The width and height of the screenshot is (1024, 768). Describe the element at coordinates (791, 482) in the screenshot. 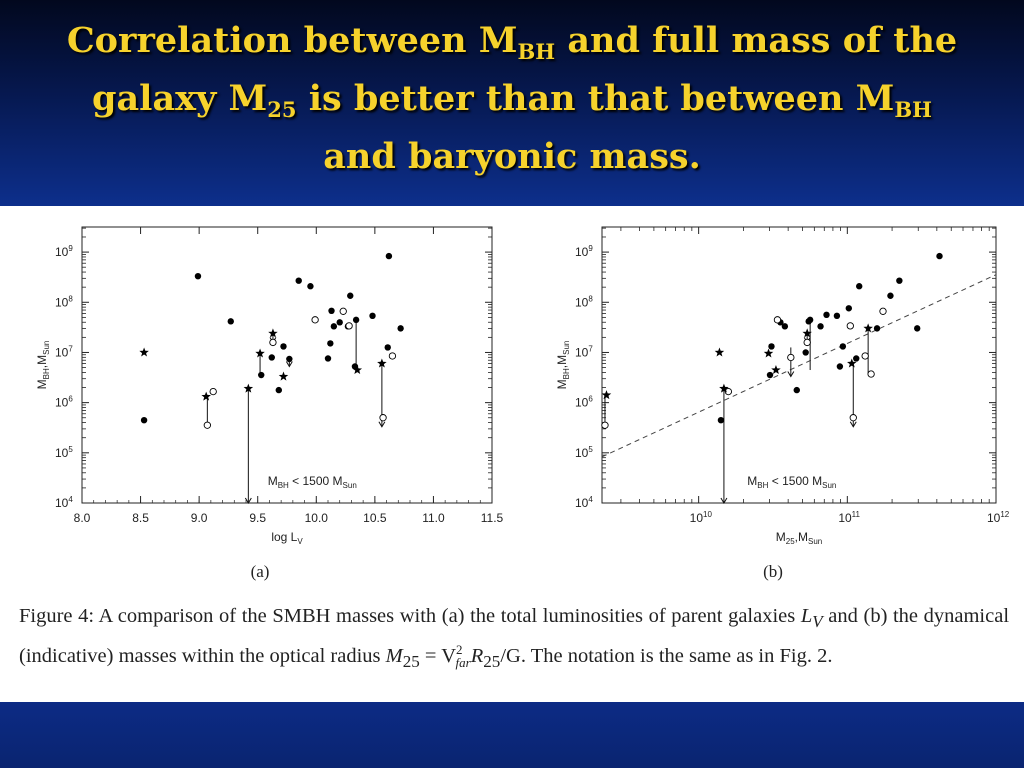

I see `mbh-limit-annotation: MBH < 1500 MSun` at that location.